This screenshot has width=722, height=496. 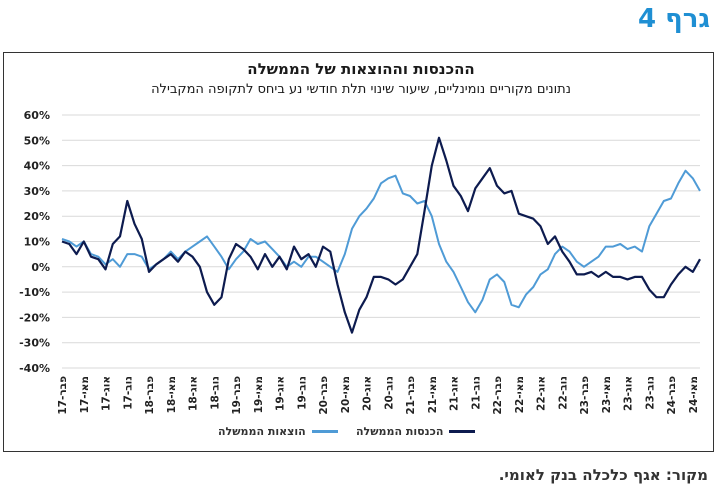 I want to click on x-tick-label: פבר-22, so click(x=498, y=395).